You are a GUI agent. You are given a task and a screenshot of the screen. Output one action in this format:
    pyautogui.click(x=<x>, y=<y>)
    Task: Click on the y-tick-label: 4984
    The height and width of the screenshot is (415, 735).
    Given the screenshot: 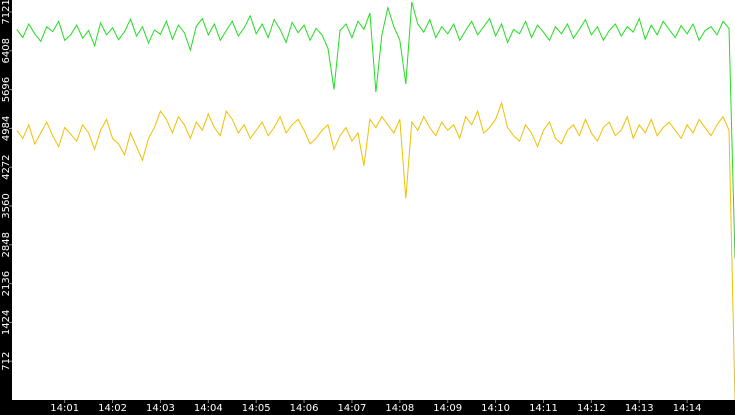 What is the action you would take?
    pyautogui.click(x=6, y=128)
    